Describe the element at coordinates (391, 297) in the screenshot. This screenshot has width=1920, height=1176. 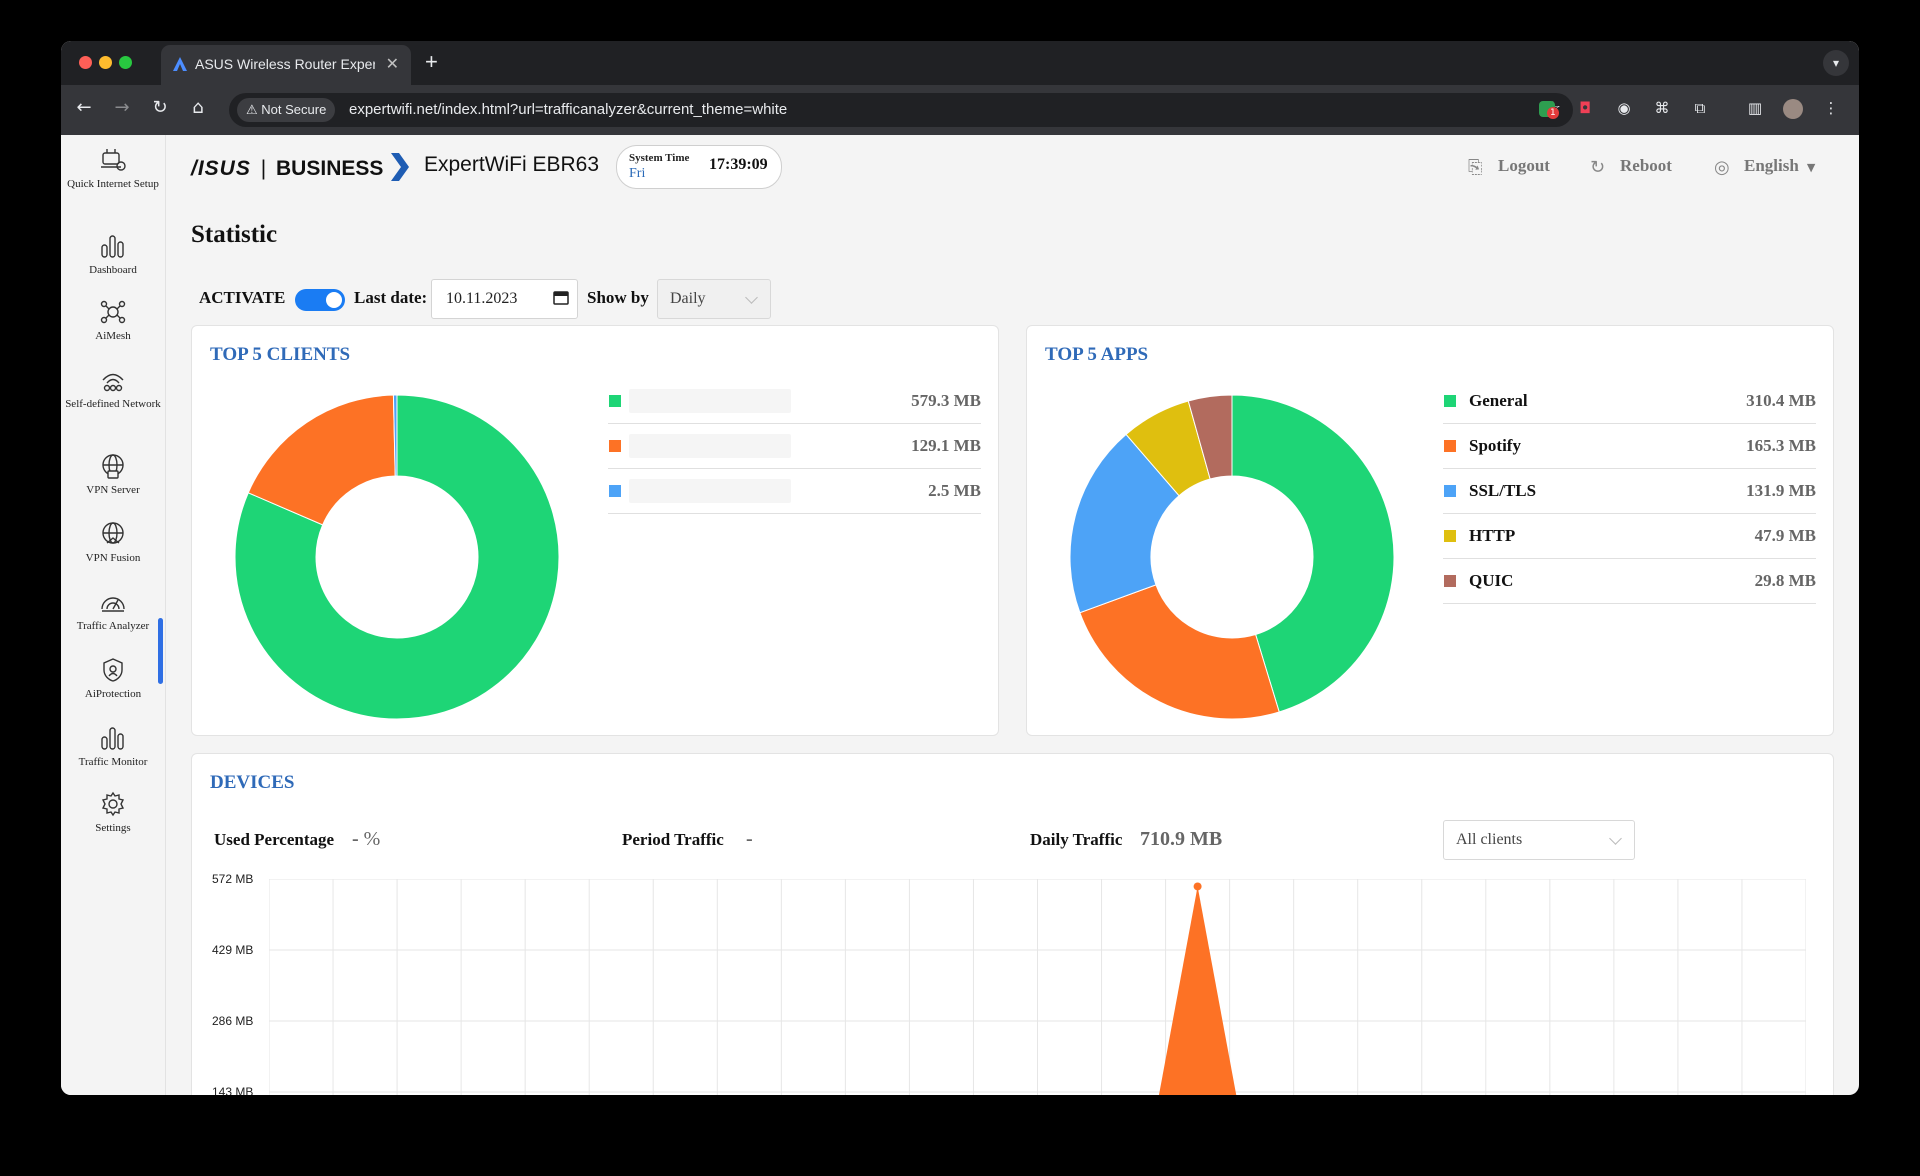
I see `last-date-label: Last date:` at that location.